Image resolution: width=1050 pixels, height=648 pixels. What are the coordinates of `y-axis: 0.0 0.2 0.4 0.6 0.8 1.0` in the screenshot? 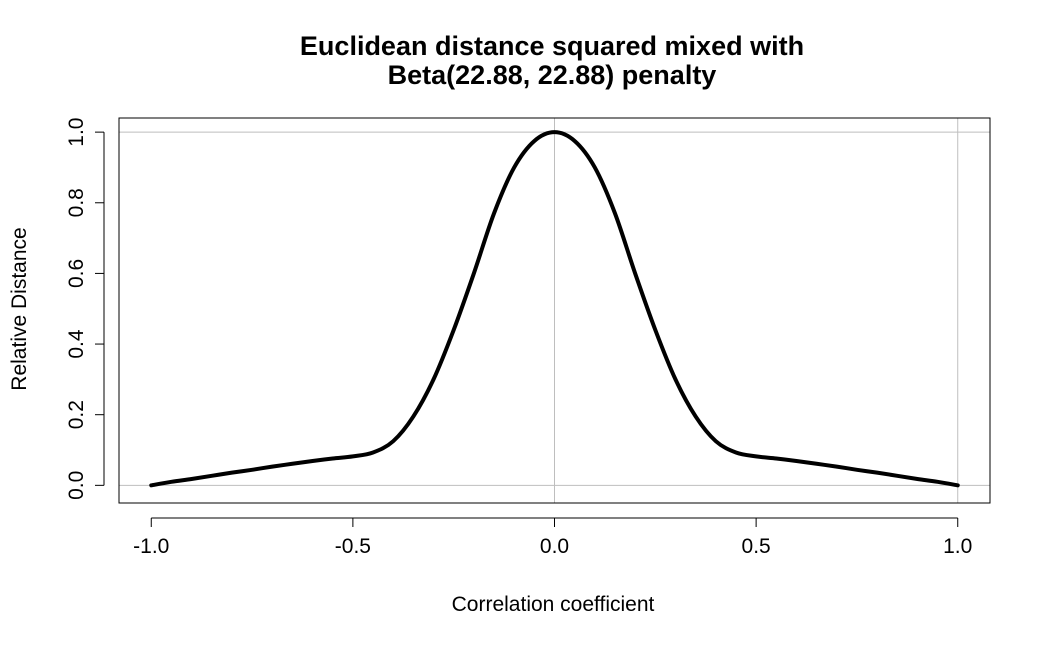 It's located at (85, 309).